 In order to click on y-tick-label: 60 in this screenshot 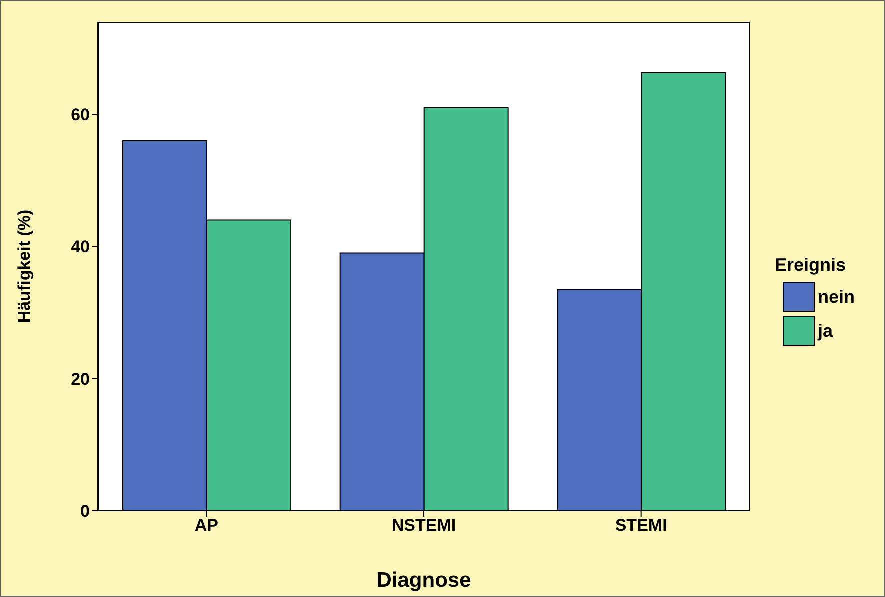, I will do `click(80, 115)`.